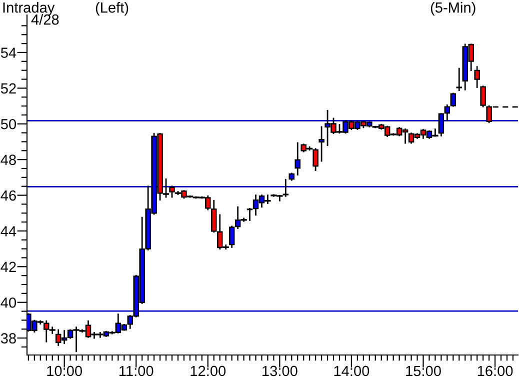 This screenshot has width=519, height=385. What do you see at coordinates (8, 159) in the screenshot?
I see `y-tick-label: 48` at bounding box center [8, 159].